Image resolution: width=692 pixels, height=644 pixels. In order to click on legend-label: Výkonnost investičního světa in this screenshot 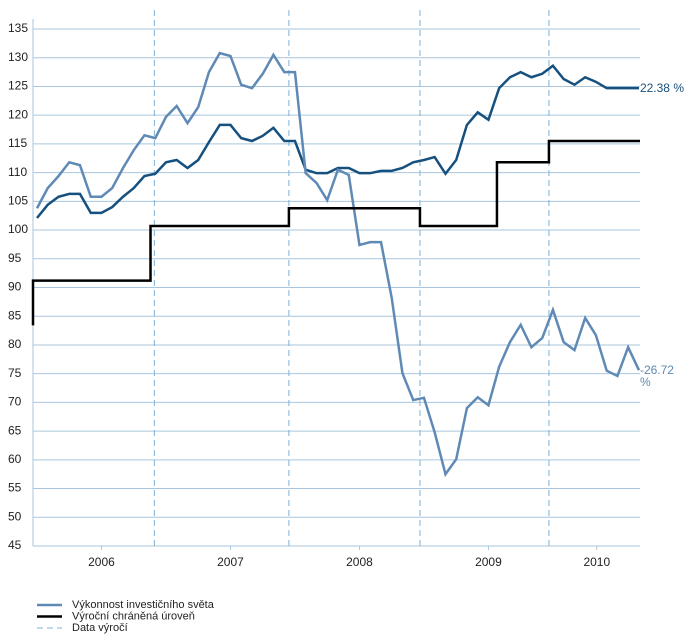, I will do `click(143, 605)`.